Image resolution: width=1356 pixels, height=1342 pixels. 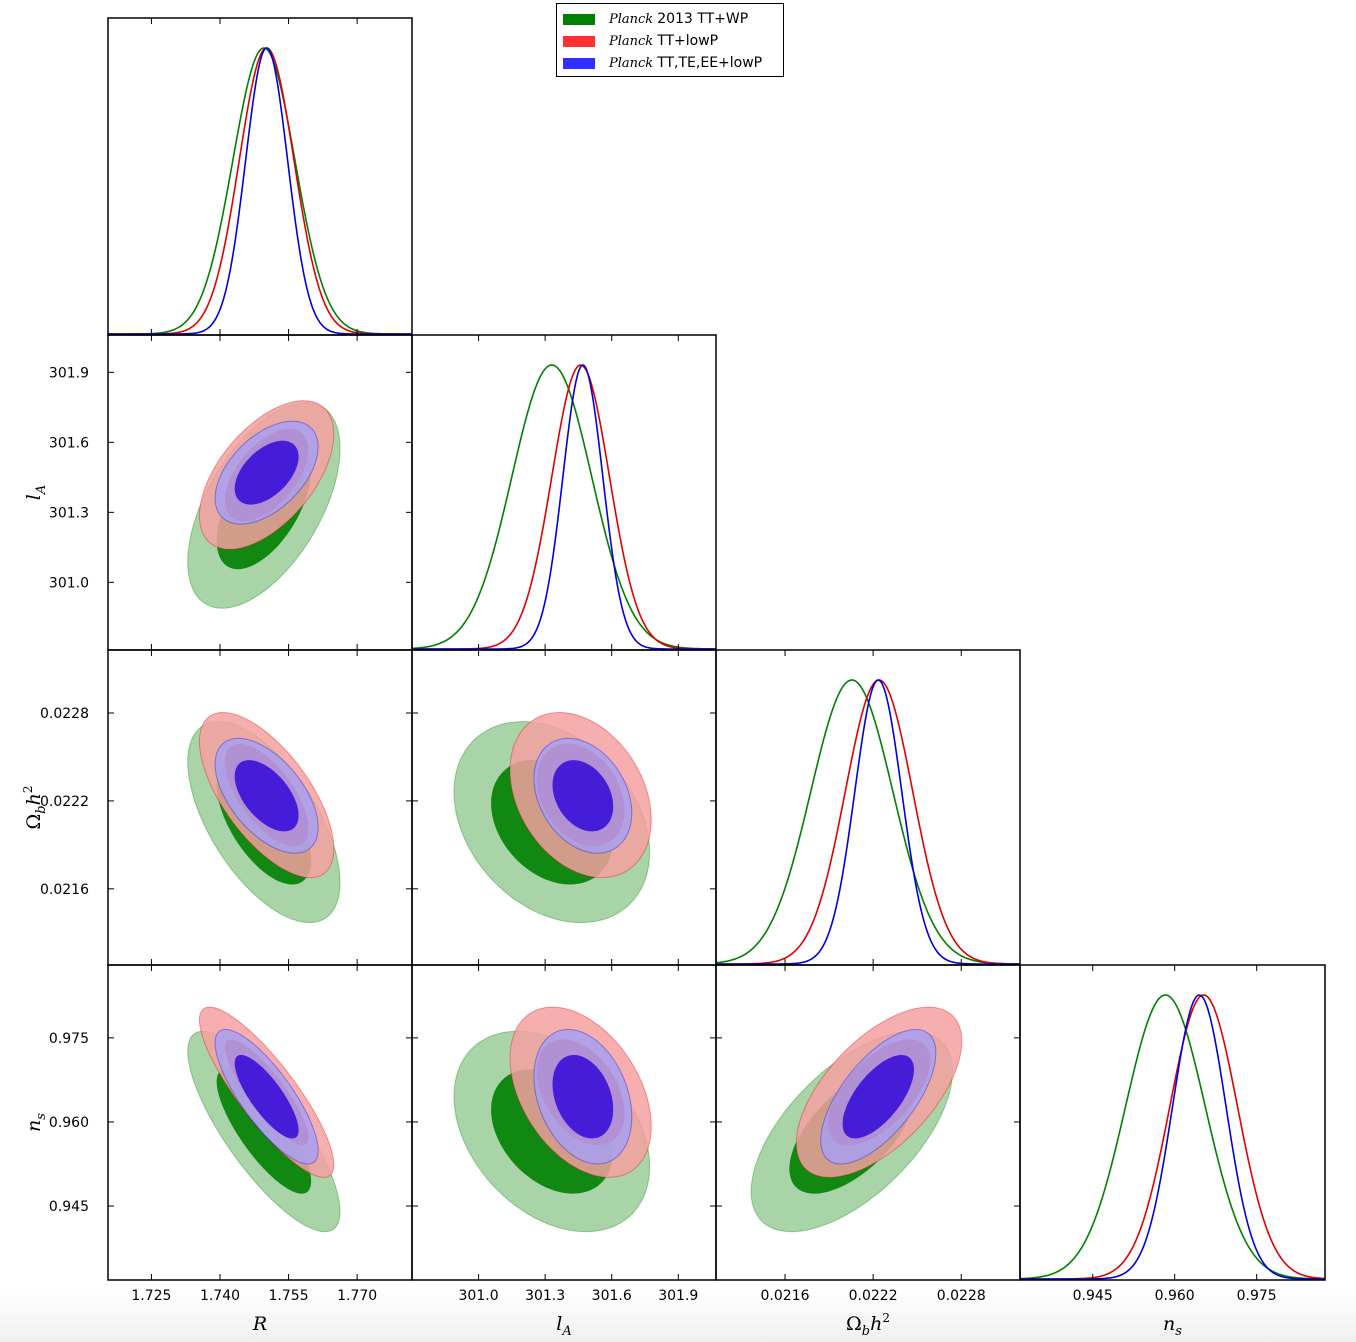 I want to click on x-tick-label: 0.0222, so click(x=873, y=1296).